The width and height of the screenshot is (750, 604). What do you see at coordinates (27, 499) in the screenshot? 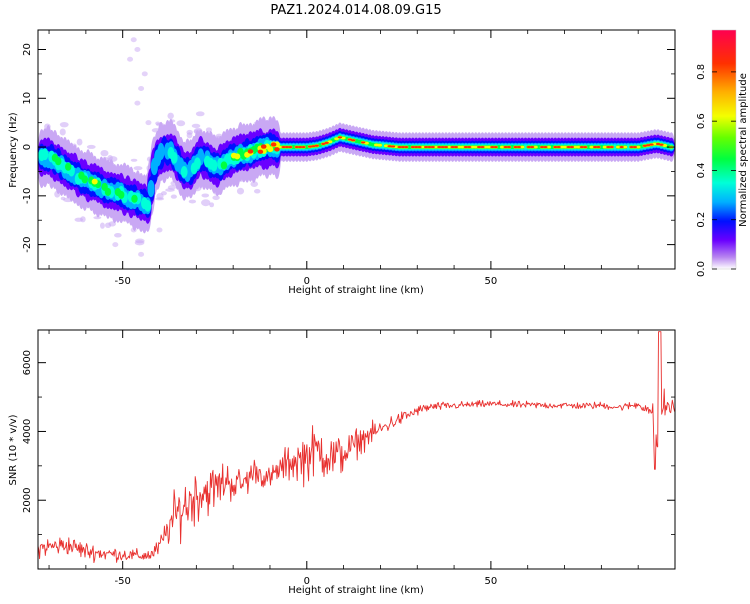
I see `snr-y-tick-label: 2000` at bounding box center [27, 499].